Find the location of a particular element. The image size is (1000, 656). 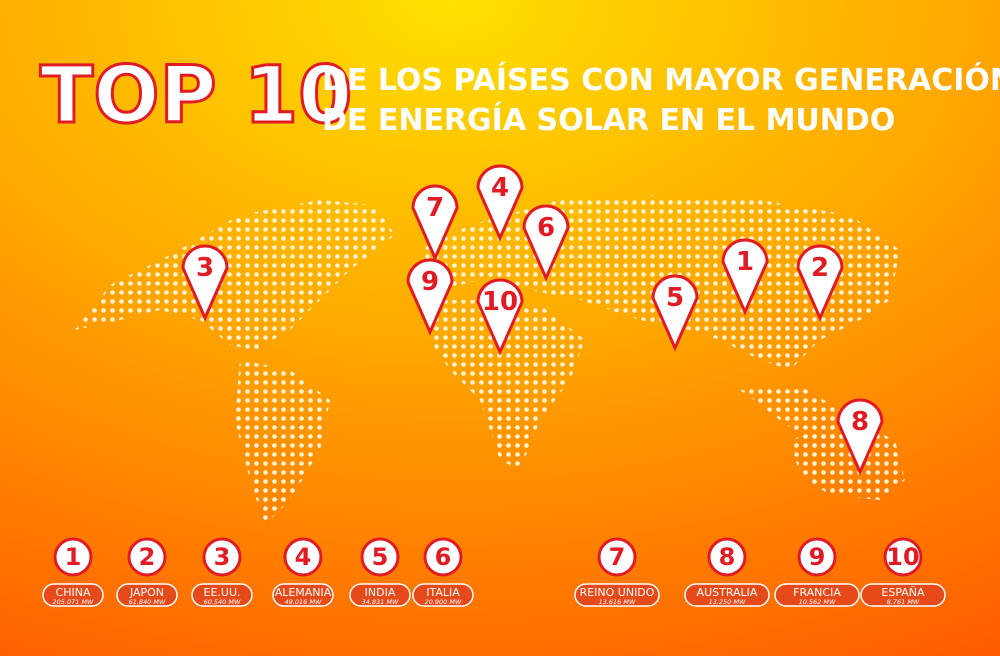

rank-number: 6 is located at coordinates (443, 557).